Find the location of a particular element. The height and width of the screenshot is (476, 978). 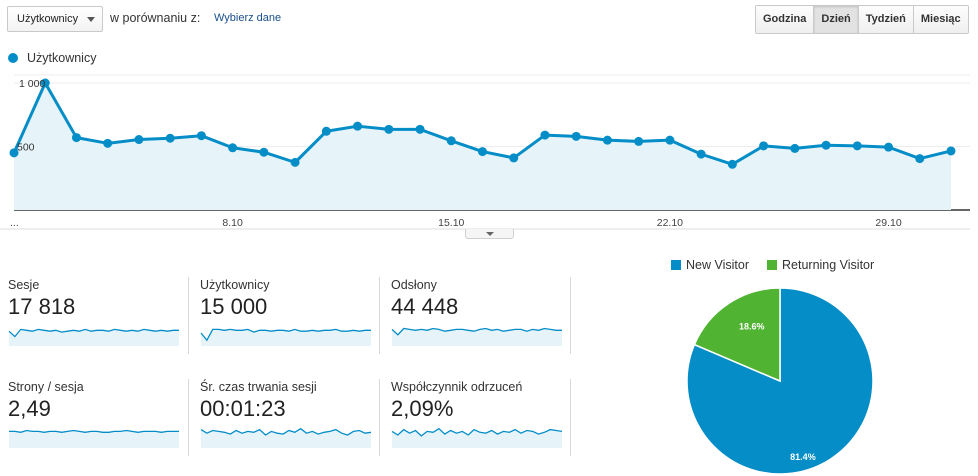

metric-value: 17 818 is located at coordinates (42, 306).